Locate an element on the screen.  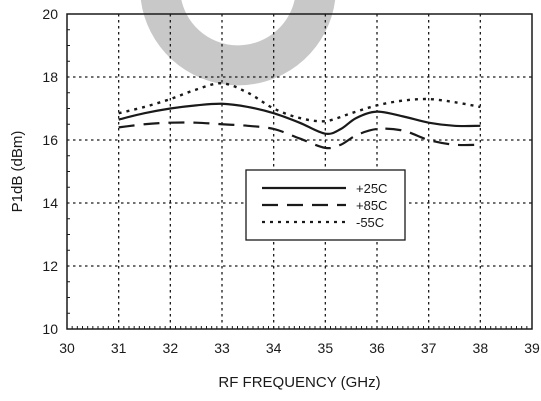
x-axis-title: RF FREQUENCY (GHz) is located at coordinates (299, 382).